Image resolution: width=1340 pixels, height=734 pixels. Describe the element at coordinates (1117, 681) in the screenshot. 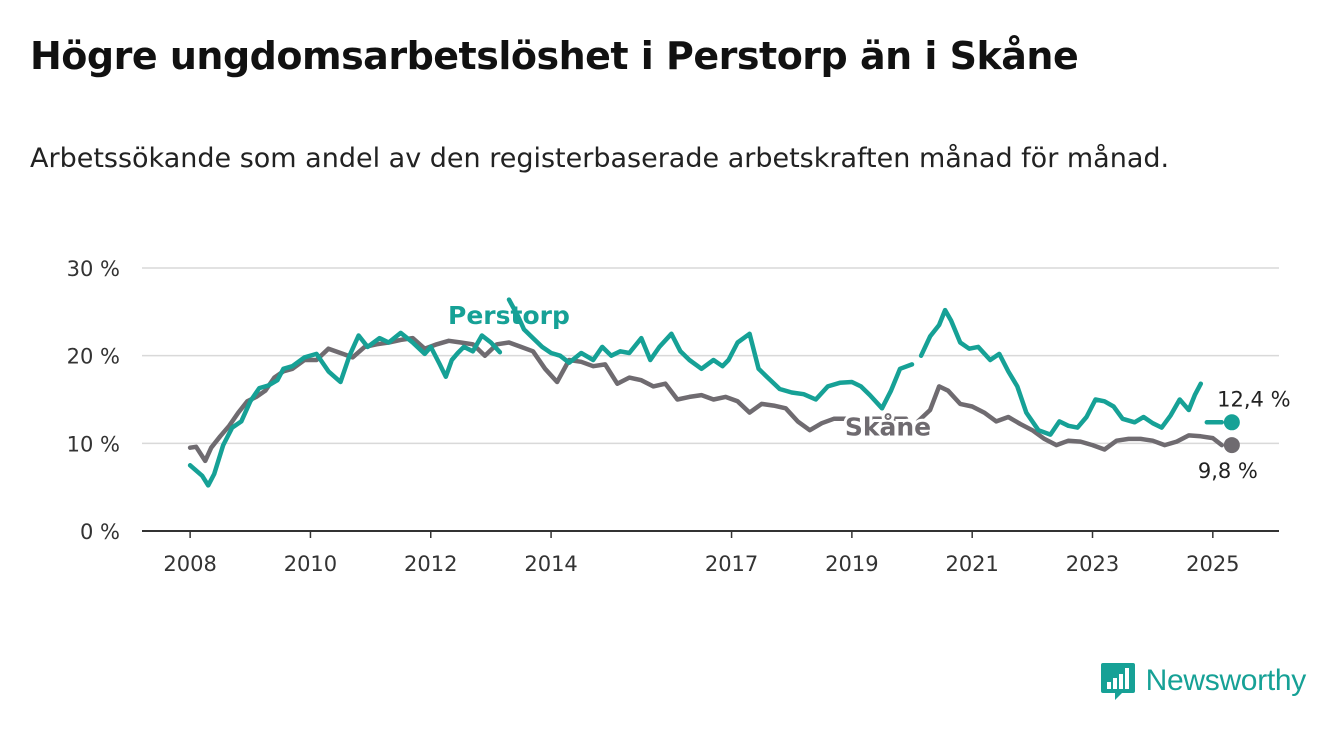

I see `bar-chart-logo-icon` at that location.